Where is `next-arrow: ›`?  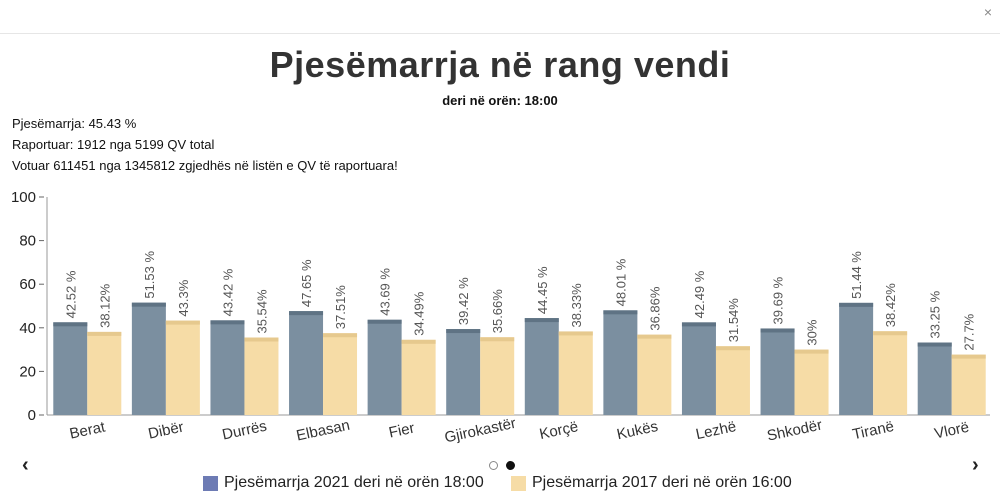
next-arrow: › is located at coordinates (975, 465).